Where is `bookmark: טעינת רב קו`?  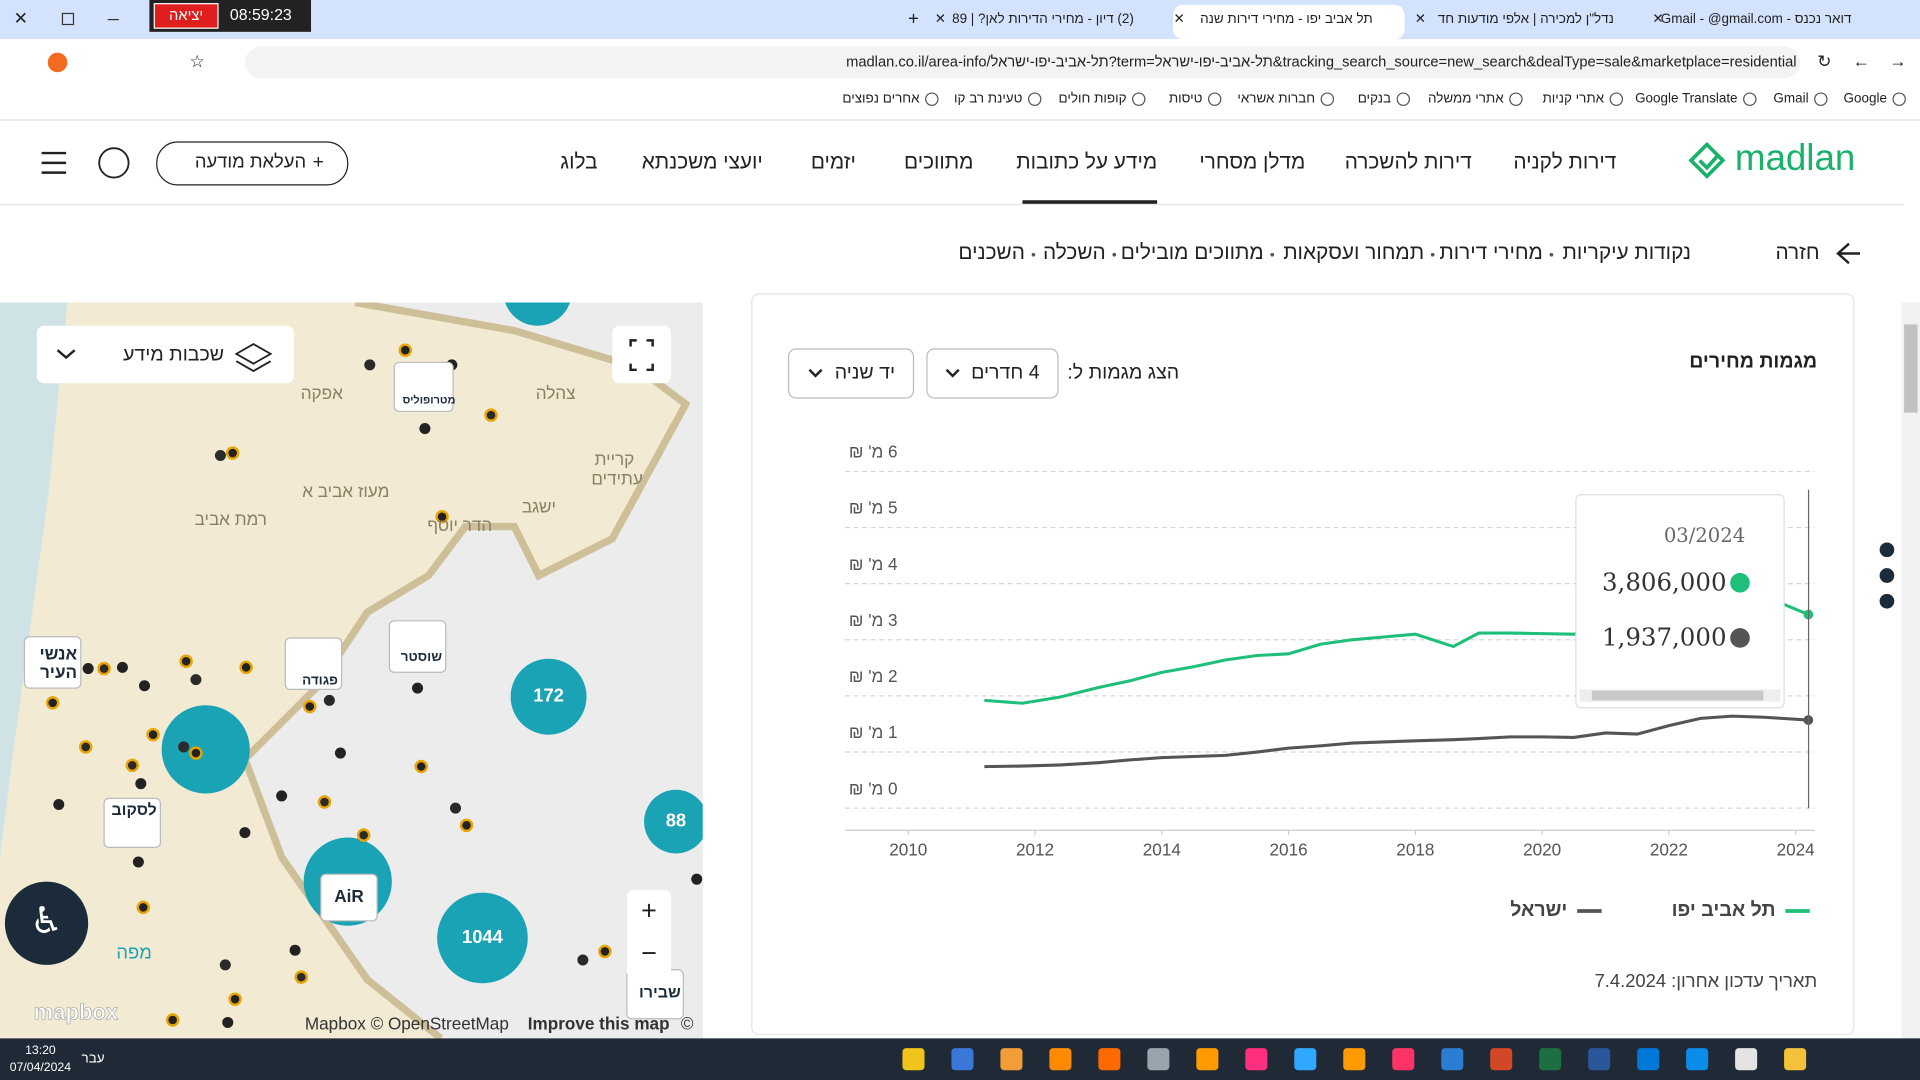
bookmark: טעינת רב קו is located at coordinates (988, 98).